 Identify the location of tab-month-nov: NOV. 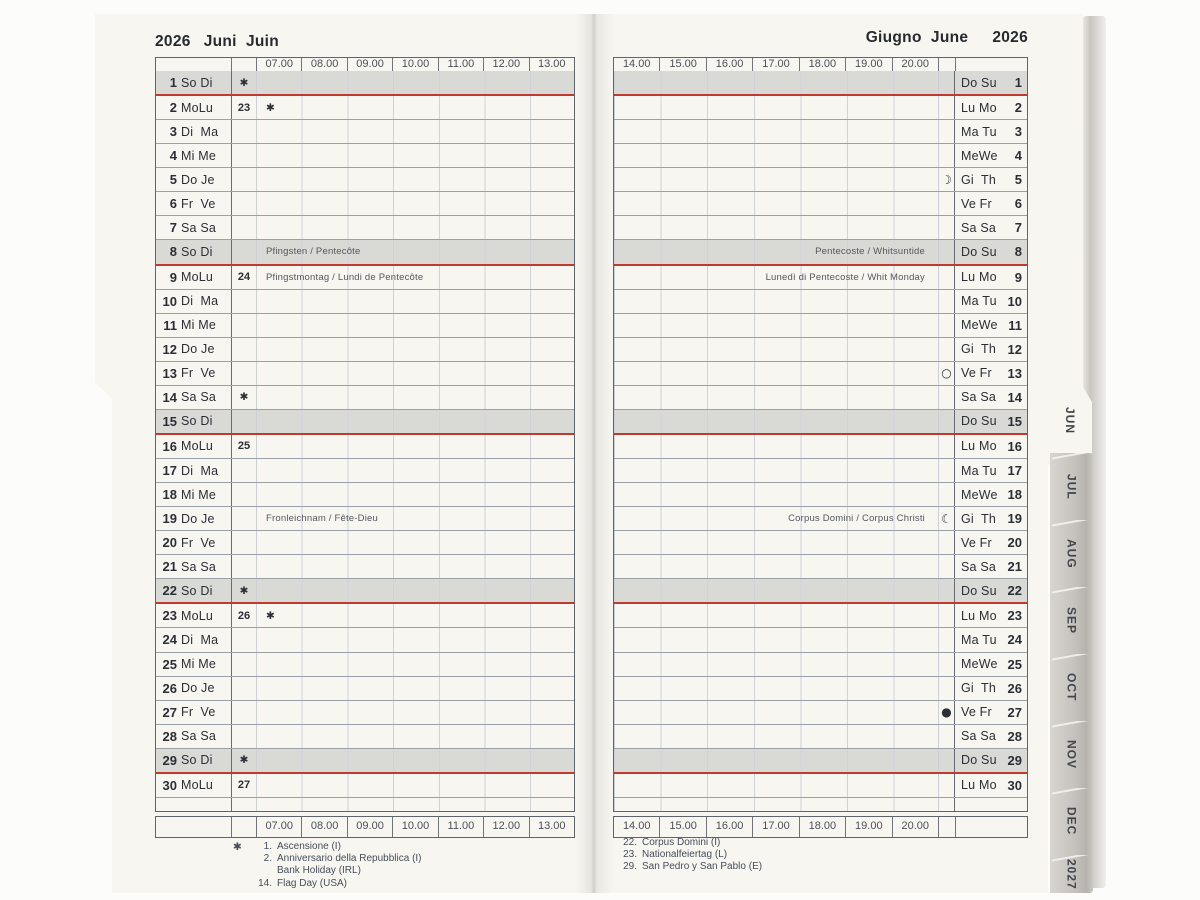
(1071, 754).